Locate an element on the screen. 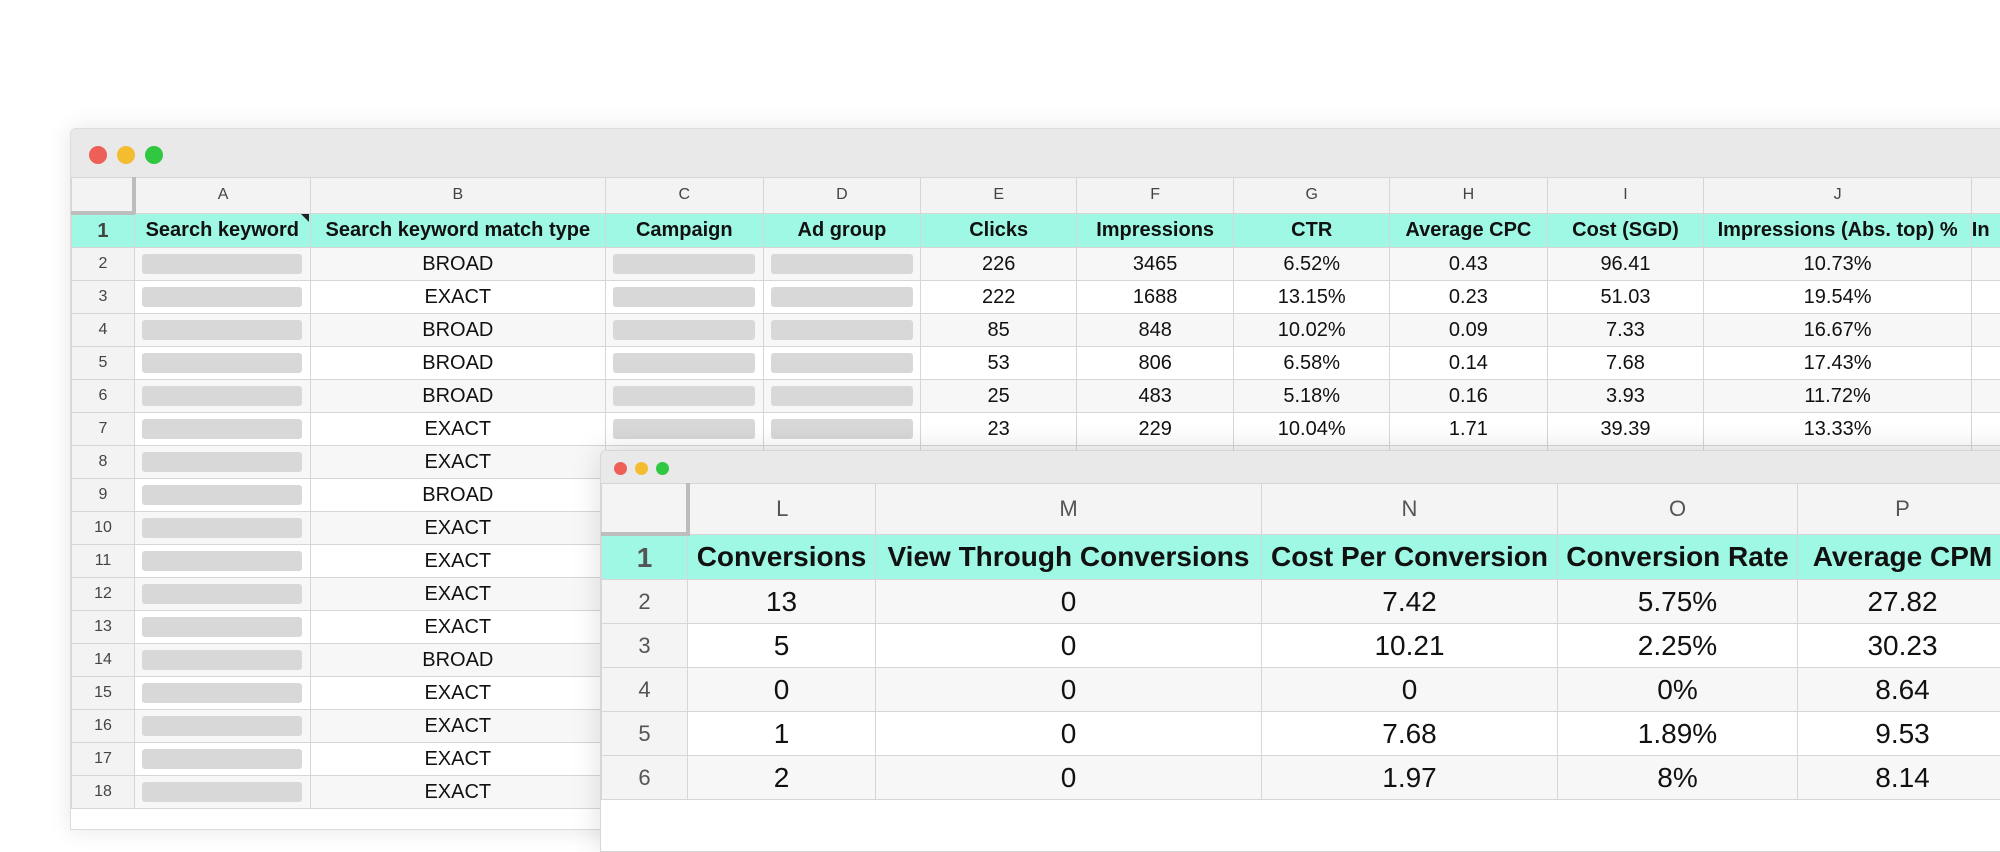 This screenshot has width=2000, height=852. cell-avg-cpm: 9.53 is located at coordinates (1899, 734).